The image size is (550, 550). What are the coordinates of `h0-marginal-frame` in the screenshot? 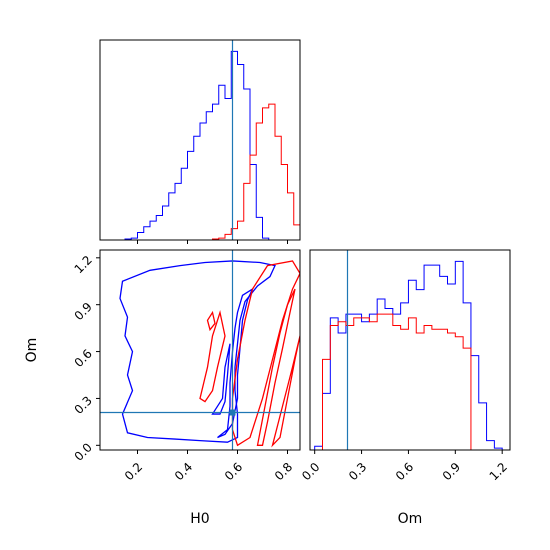 It's located at (200, 140).